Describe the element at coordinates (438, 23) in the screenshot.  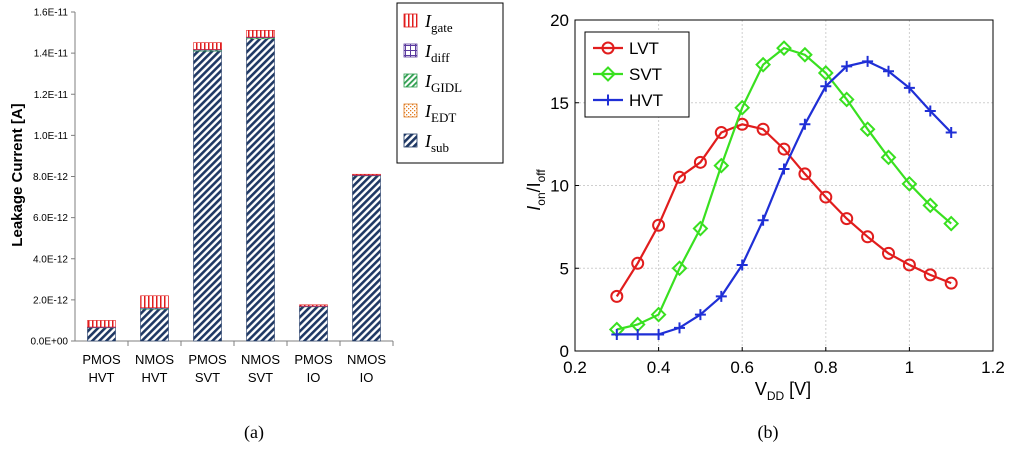
I see `legend-entry-gate: Igate` at that location.